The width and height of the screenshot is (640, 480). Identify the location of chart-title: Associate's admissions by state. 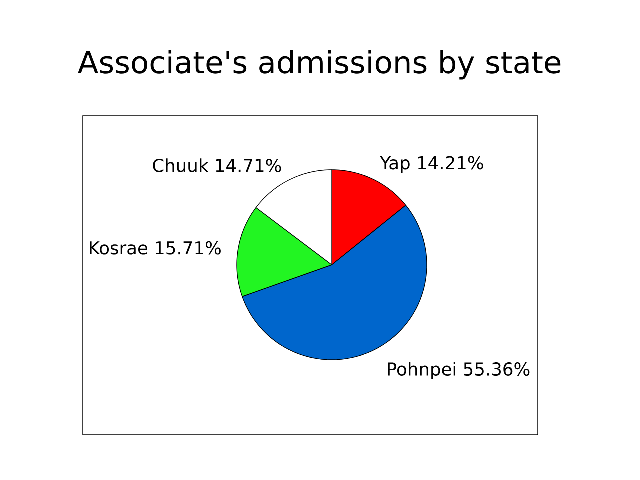
(319, 65).